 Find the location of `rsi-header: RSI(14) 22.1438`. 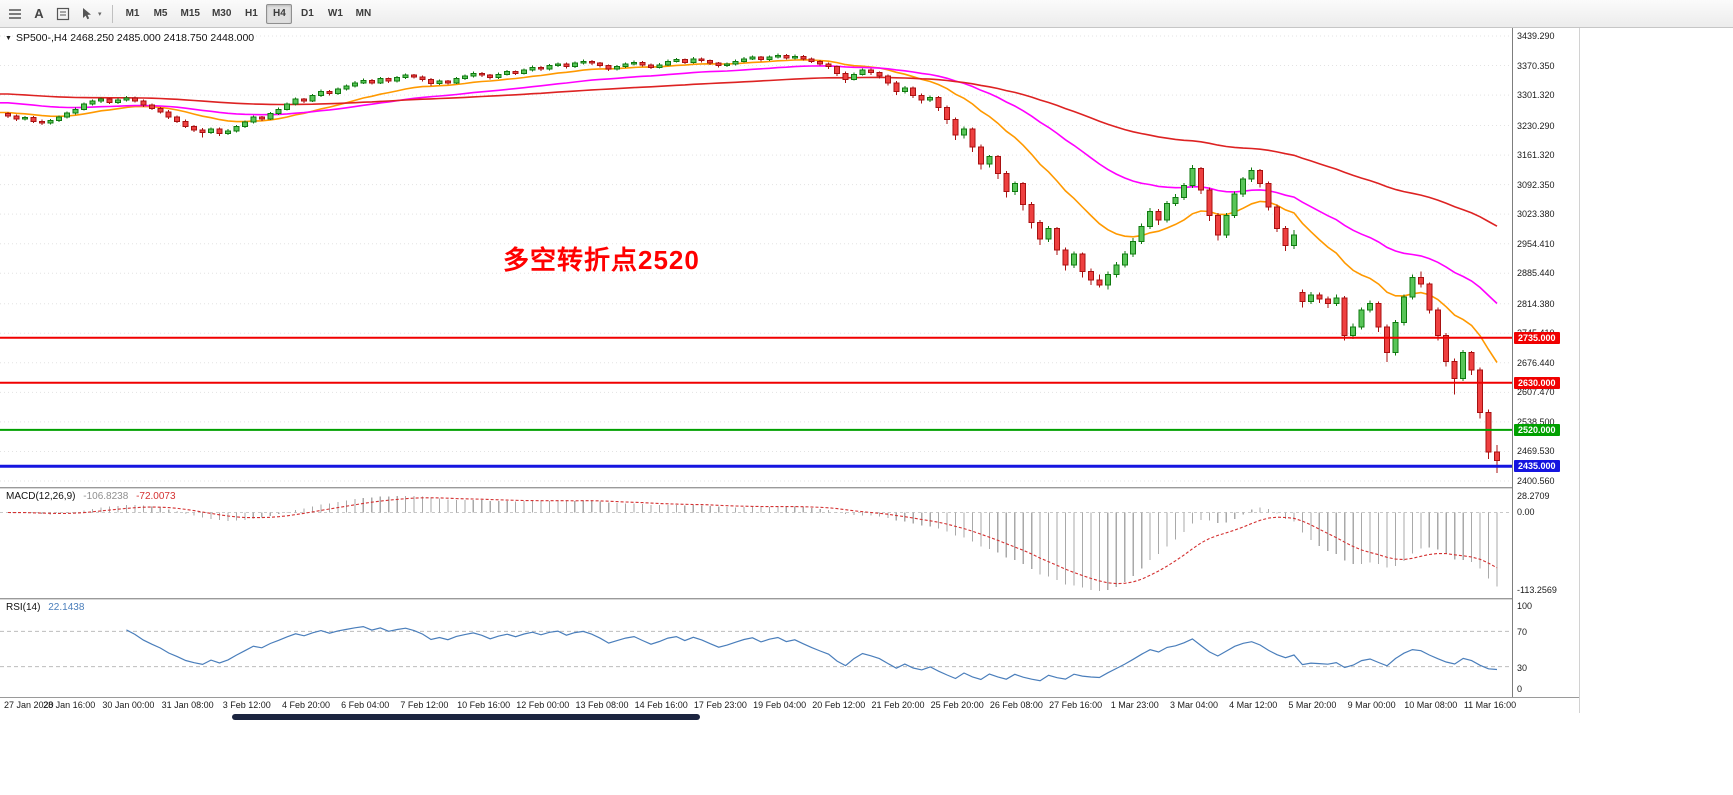

rsi-header: RSI(14) 22.1438 is located at coordinates (45, 607).